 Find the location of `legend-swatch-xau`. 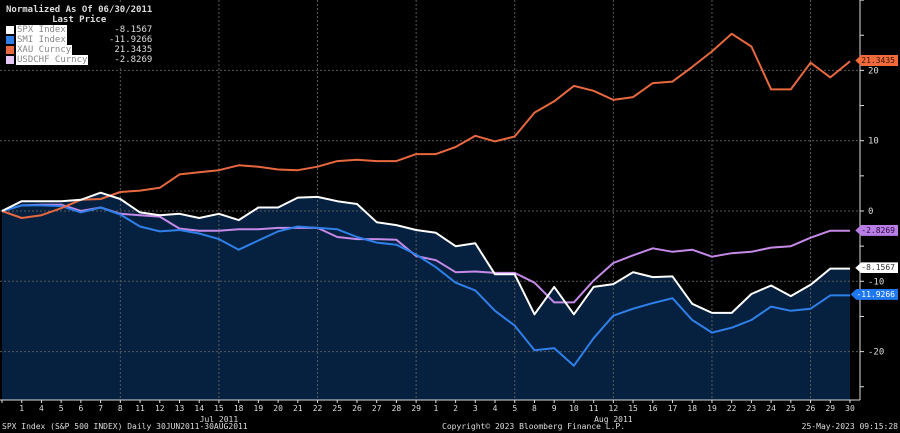

legend-swatch-xau is located at coordinates (10, 50).